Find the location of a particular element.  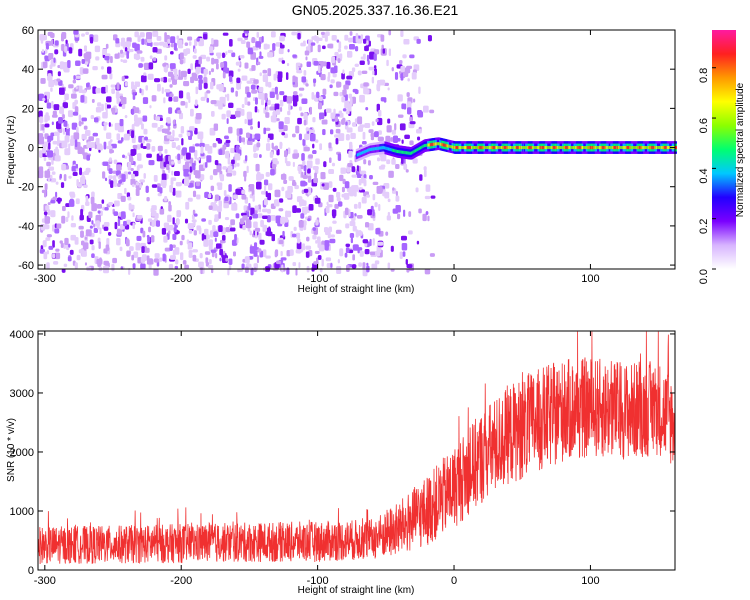

y-tick-label: 40 is located at coordinates (28, 70).